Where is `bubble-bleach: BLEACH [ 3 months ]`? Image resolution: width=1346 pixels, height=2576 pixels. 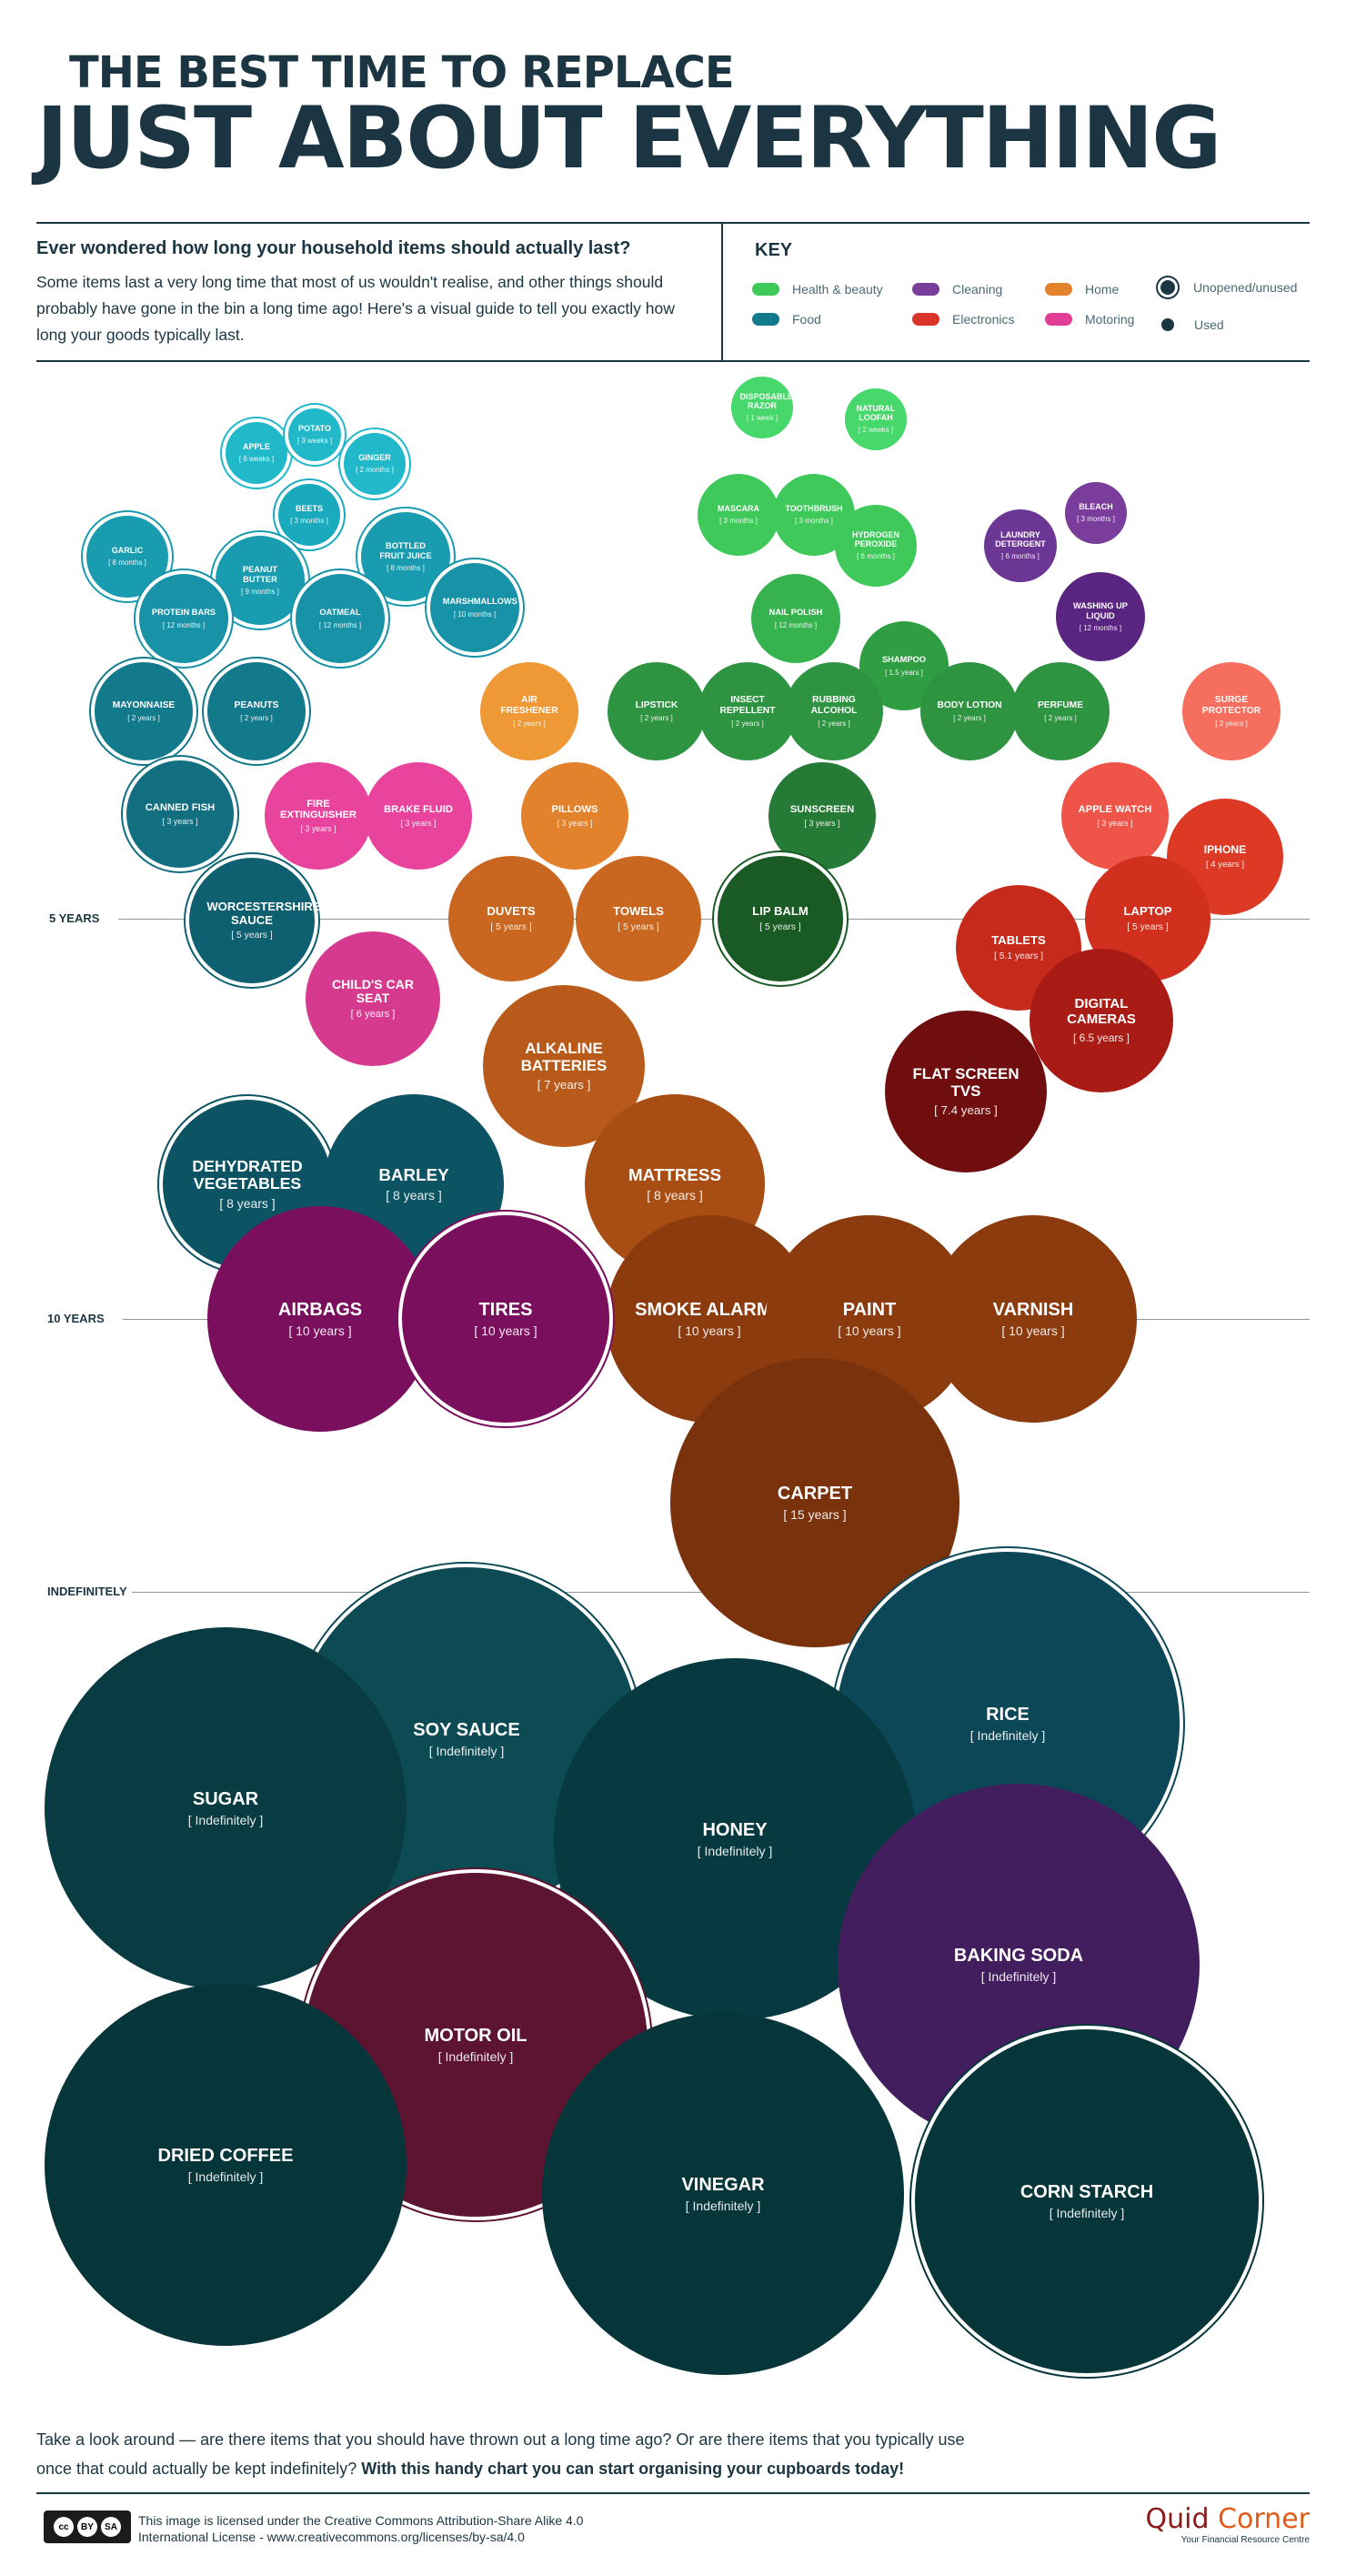 bubble-bleach: BLEACH [ 3 months ] is located at coordinates (1096, 513).